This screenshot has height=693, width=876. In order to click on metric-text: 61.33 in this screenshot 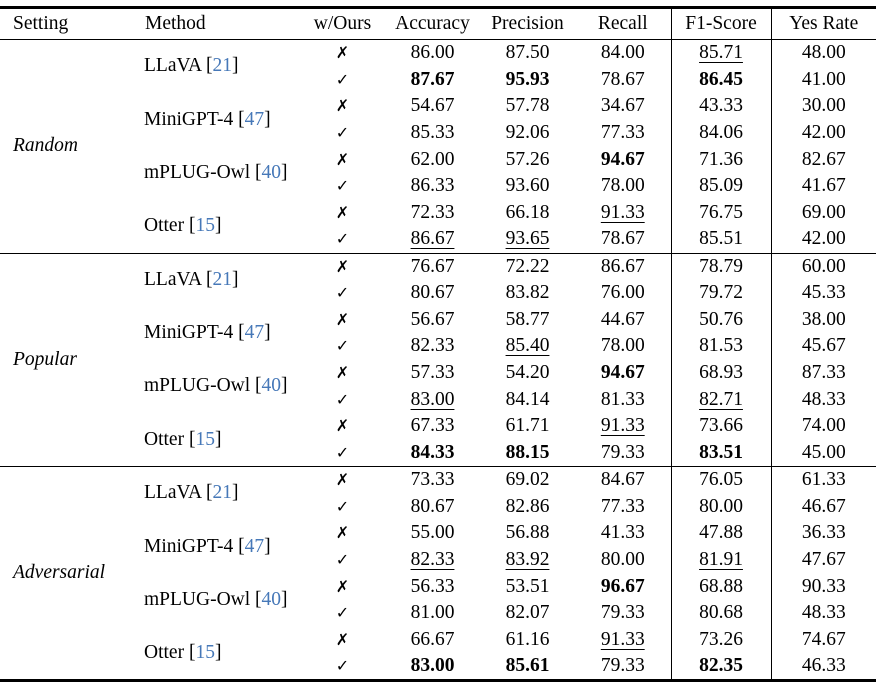, I will do `click(823, 480)`.